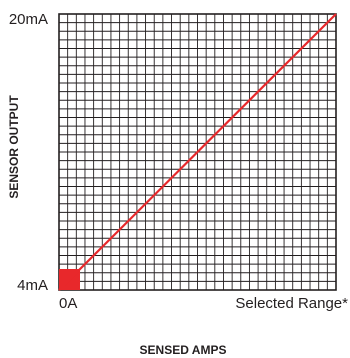  I want to click on y-tick-label-top: 20mA, so click(28, 19).